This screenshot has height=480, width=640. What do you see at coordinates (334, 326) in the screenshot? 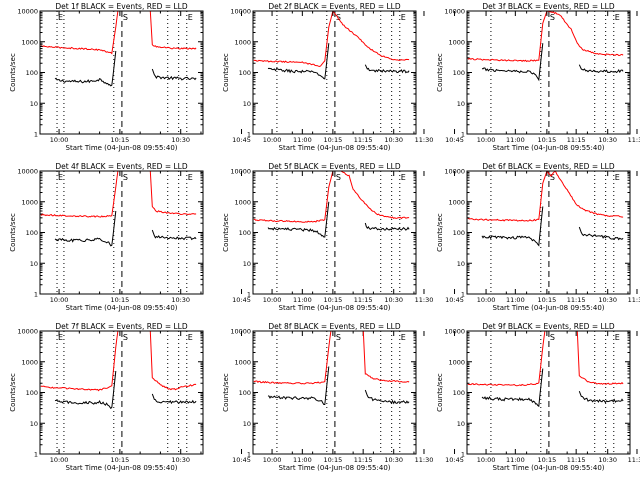
I see `panel-title: Det 8f BLACK = Events, RED = LLD` at bounding box center [334, 326].